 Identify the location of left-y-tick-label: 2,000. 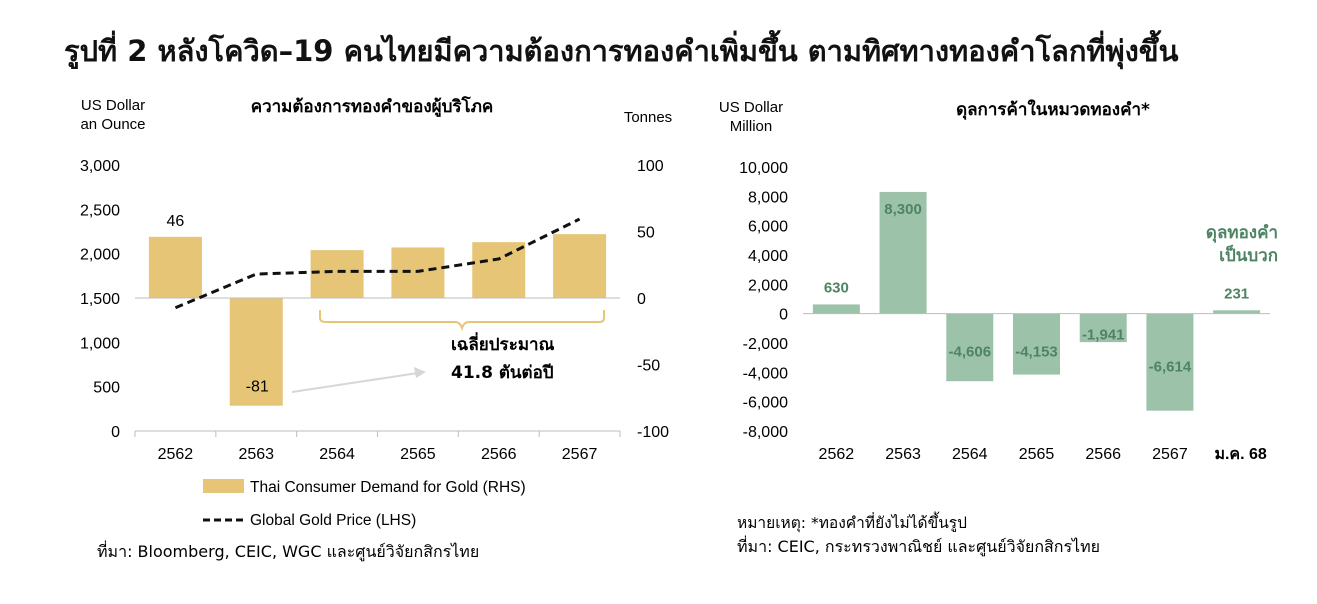
(100, 255).